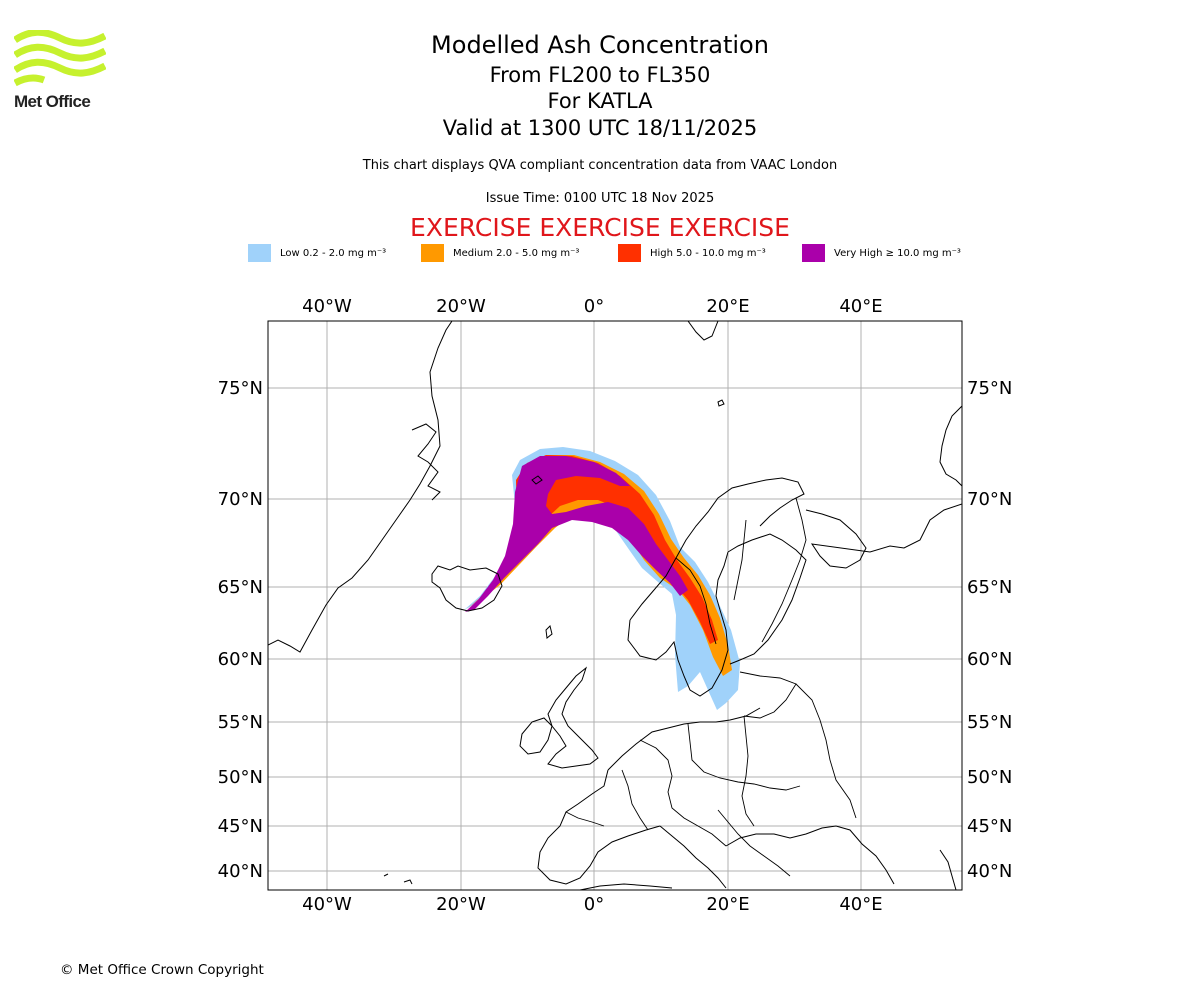 Image resolution: width=1200 pixels, height=1000 pixels. I want to click on legend-label-very-high: Very High ≥ 10.0 mg m⁻³, so click(897, 253).